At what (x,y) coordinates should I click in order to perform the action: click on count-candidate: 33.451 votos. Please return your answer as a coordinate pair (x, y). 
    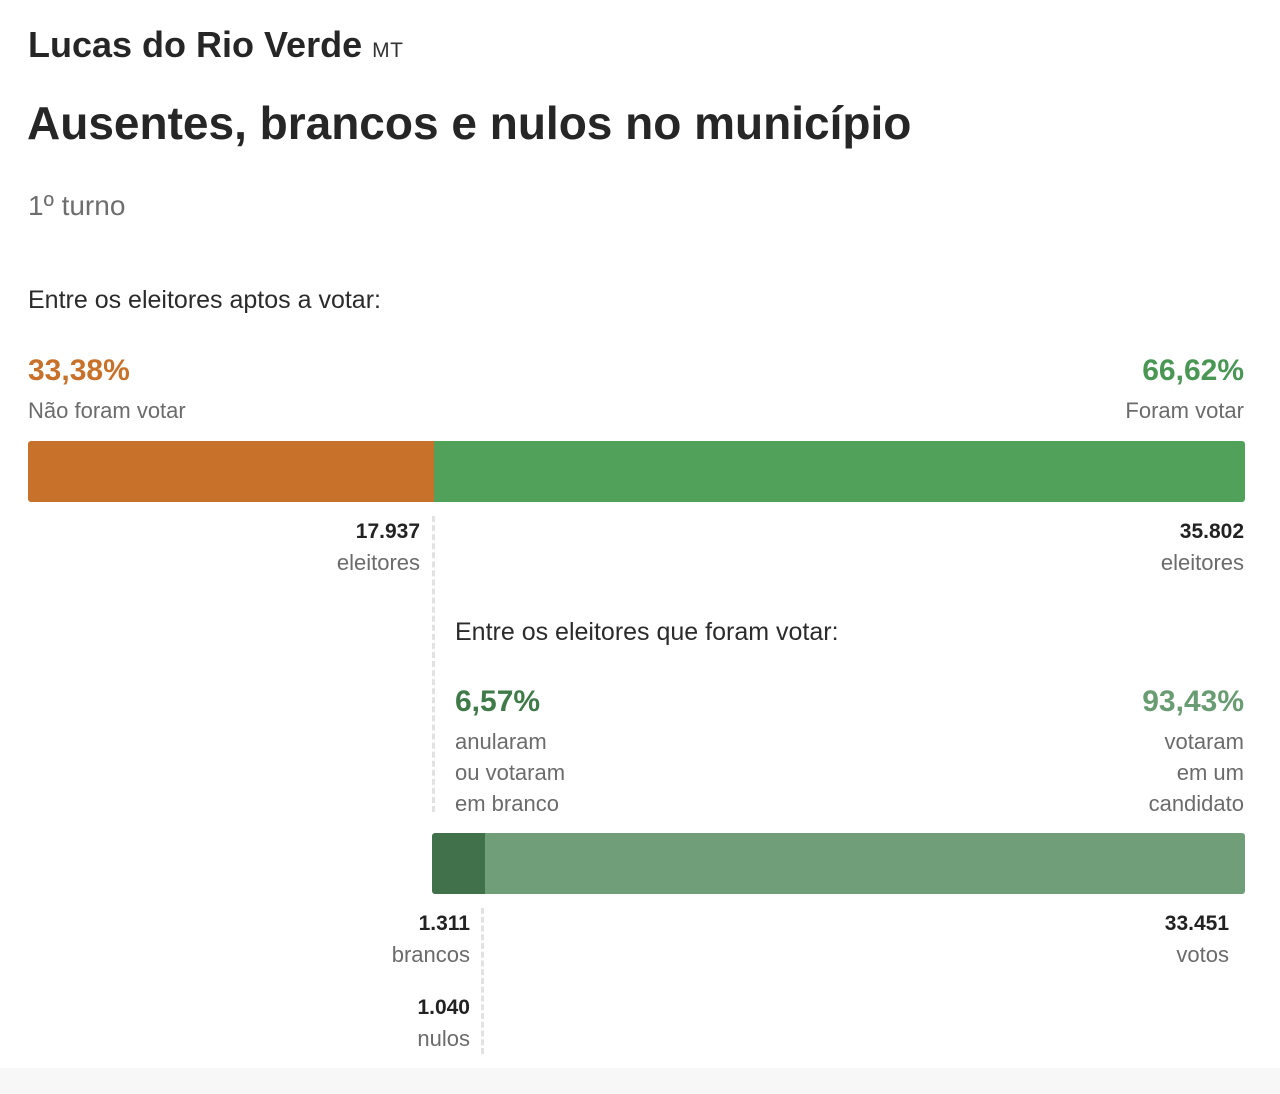
    Looking at the image, I should click on (1197, 939).